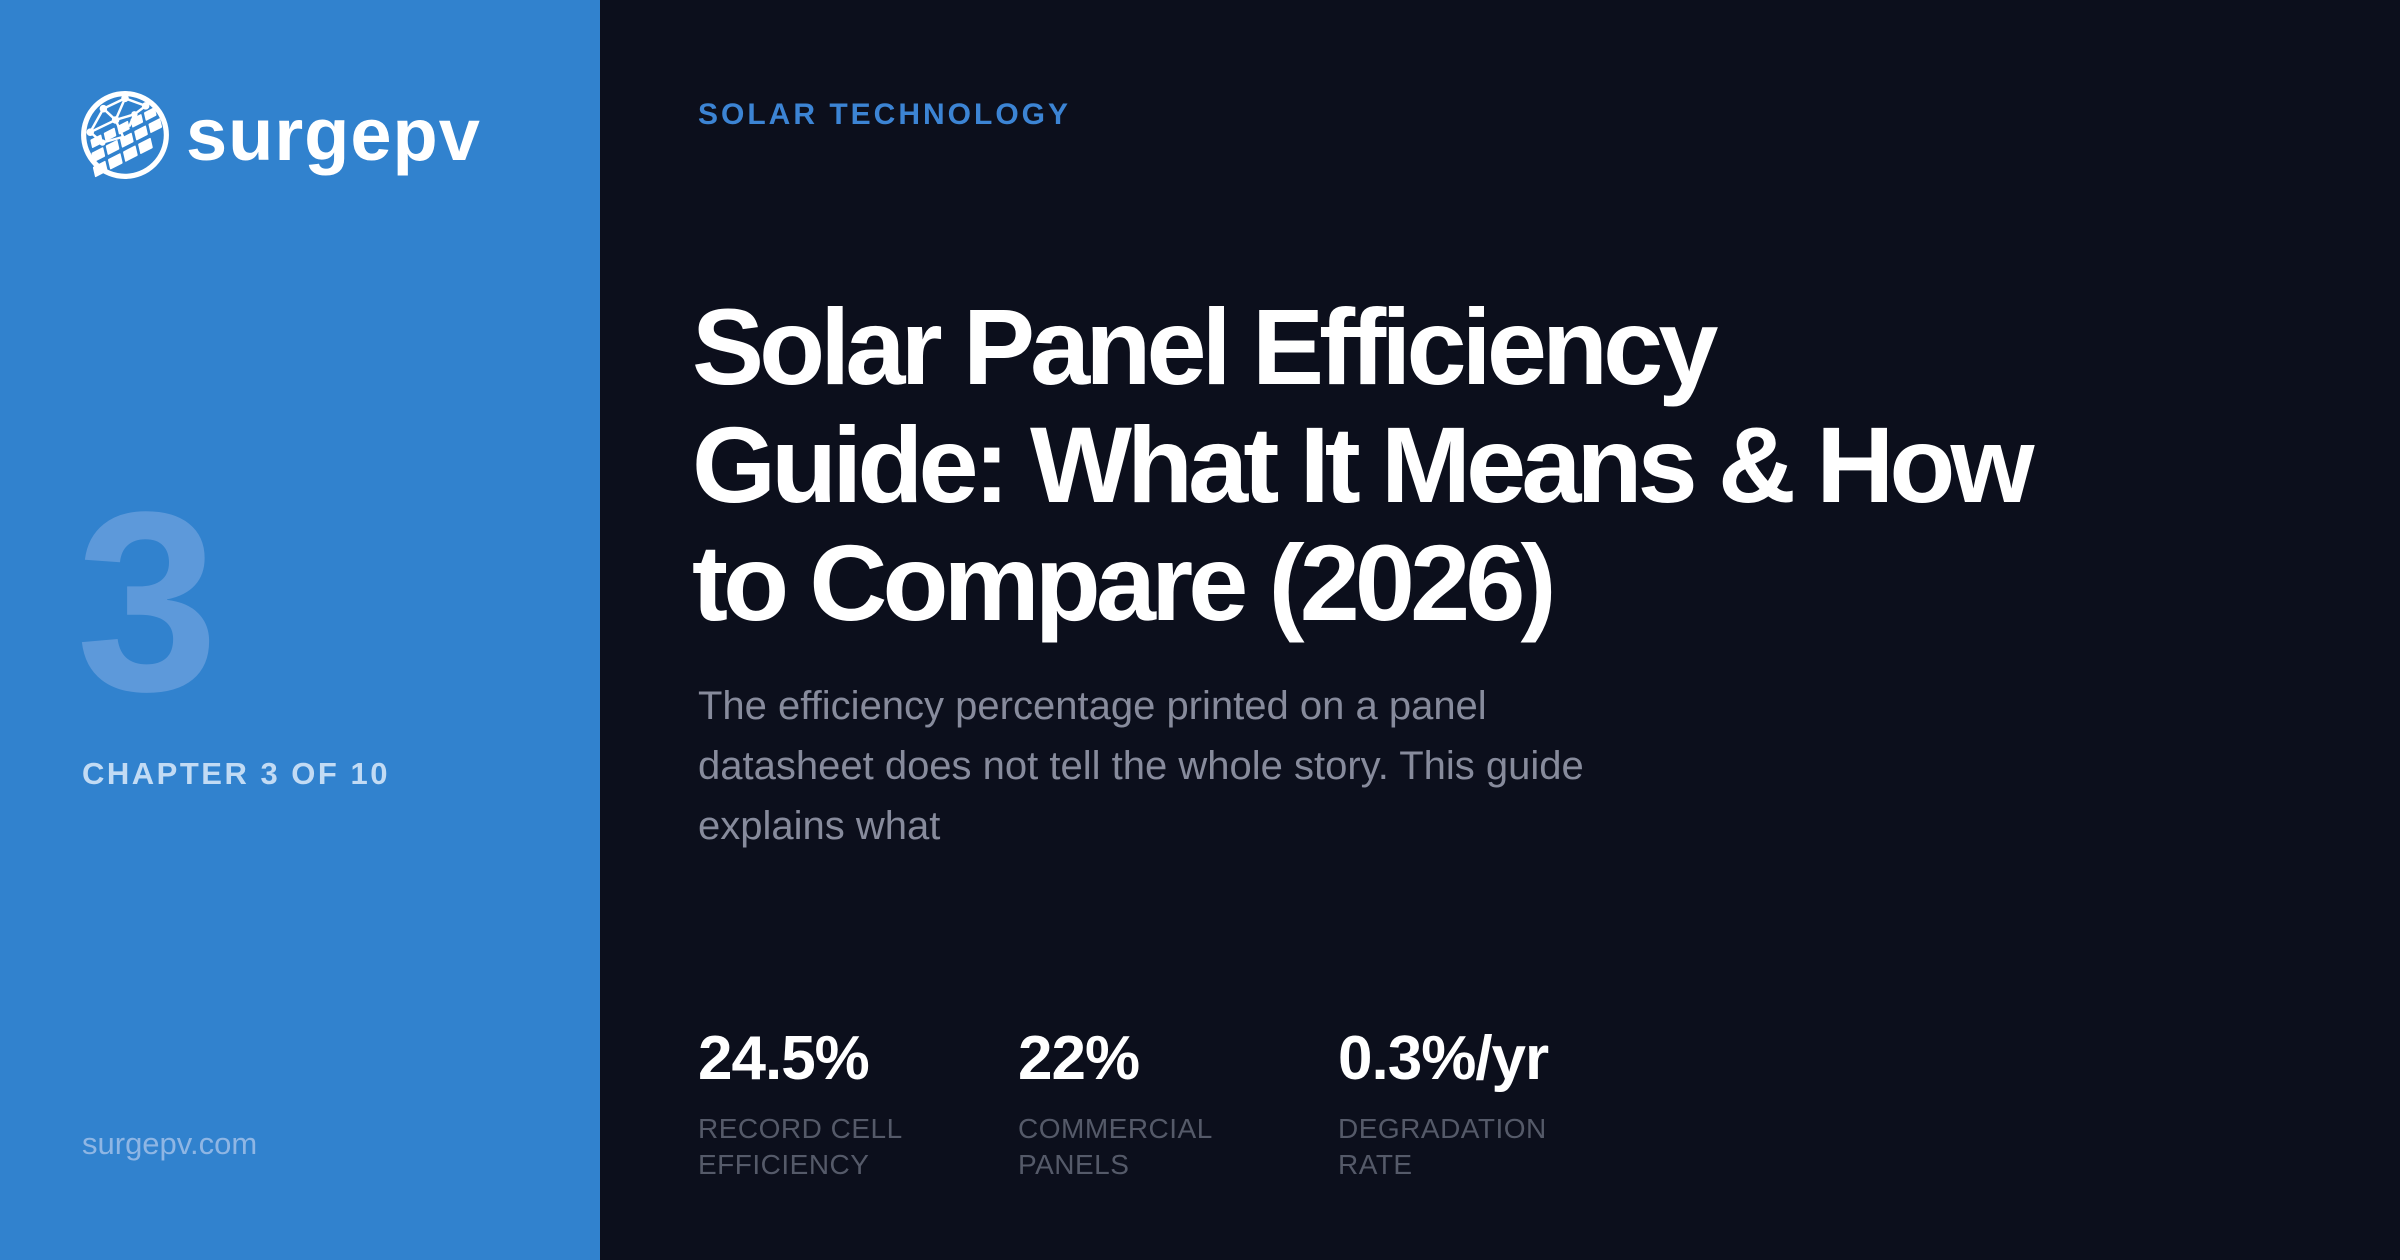  Describe the element at coordinates (1115, 1146) in the screenshot. I see `stat-label: COMMERCIAL PANELS` at that location.